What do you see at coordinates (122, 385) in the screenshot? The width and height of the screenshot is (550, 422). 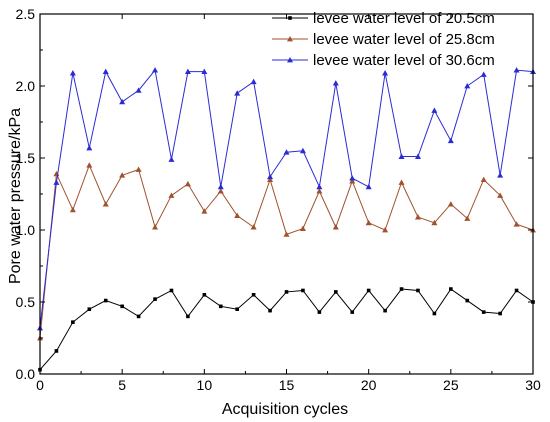 I see `x-tick-label: 5` at bounding box center [122, 385].